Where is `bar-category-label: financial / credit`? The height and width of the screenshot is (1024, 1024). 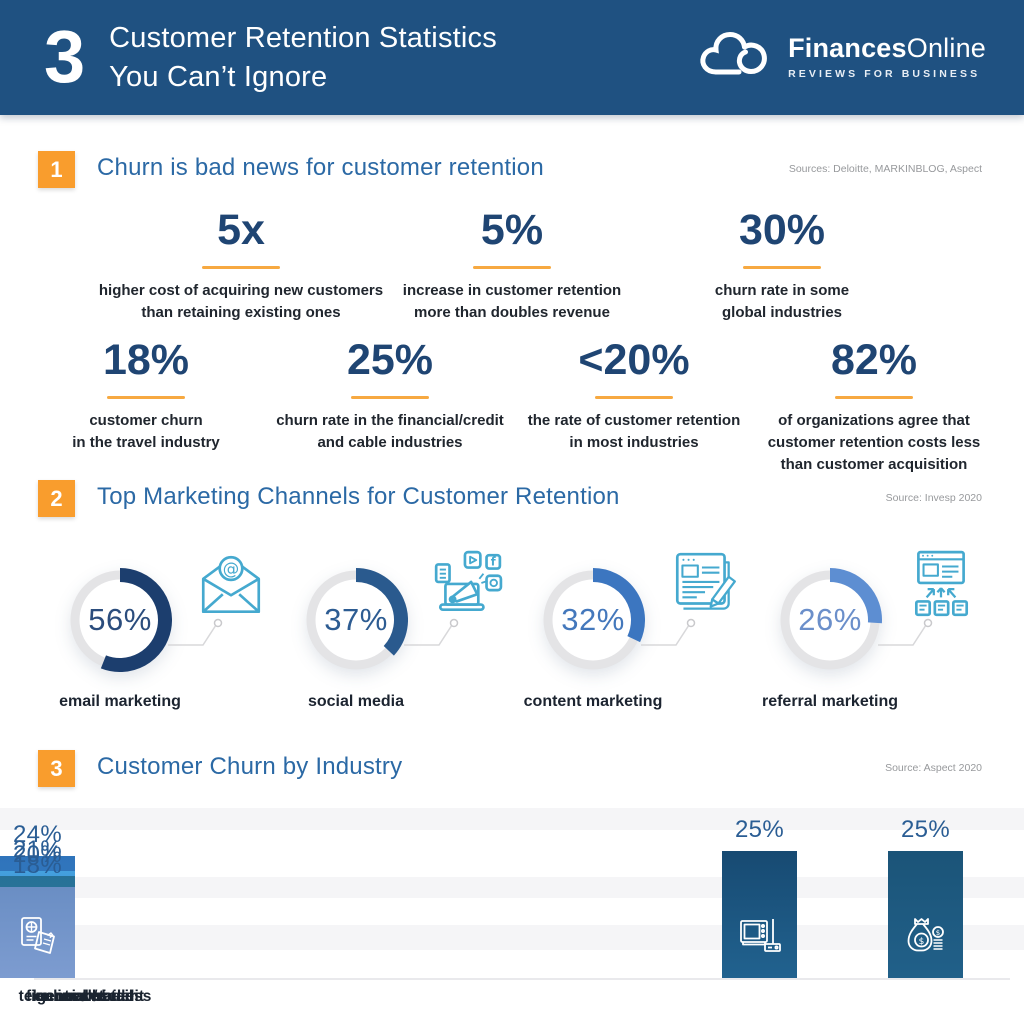 bar-category-label: financial / credit is located at coordinates (84, 996).